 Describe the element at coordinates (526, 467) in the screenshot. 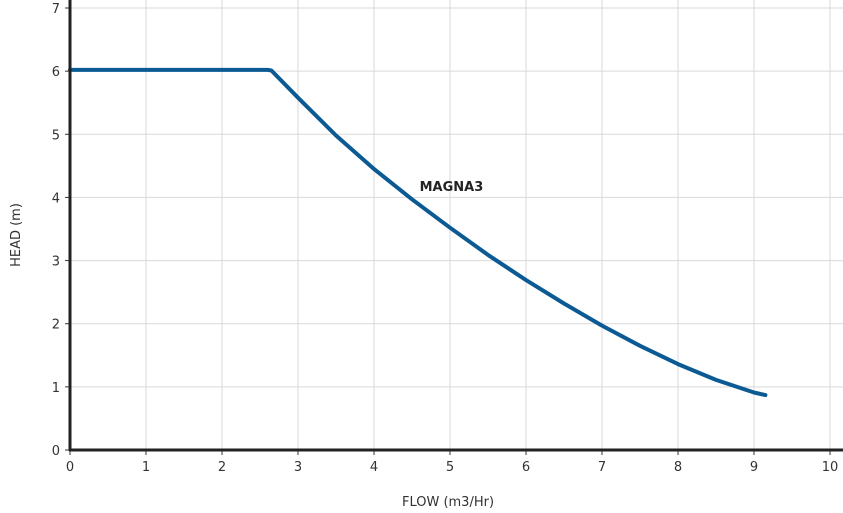

I see `x-tick-label: 6` at that location.